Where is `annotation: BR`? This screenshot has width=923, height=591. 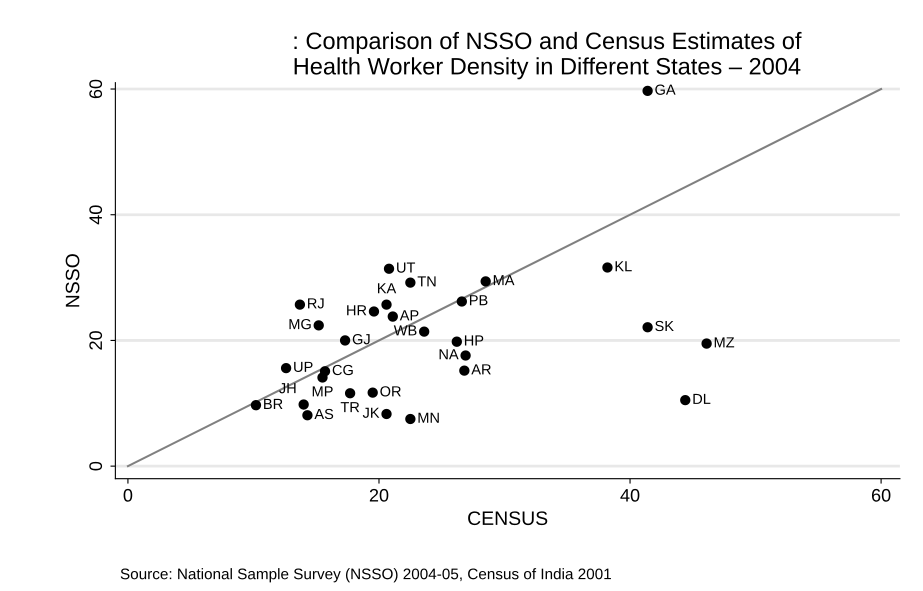
annotation: BR is located at coordinates (273, 403).